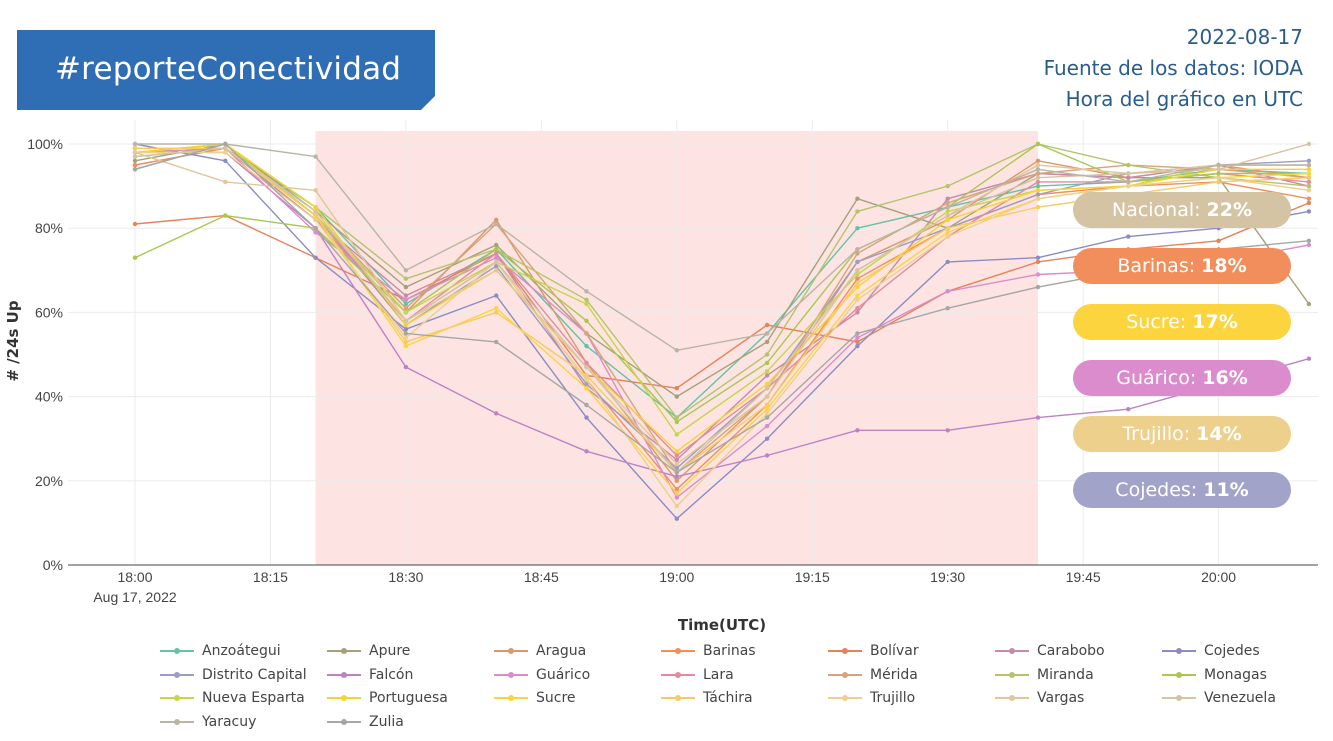 The width and height of the screenshot is (1333, 741). What do you see at coordinates (535, 698) in the screenshot?
I see `legend-item: Sucre` at bounding box center [535, 698].